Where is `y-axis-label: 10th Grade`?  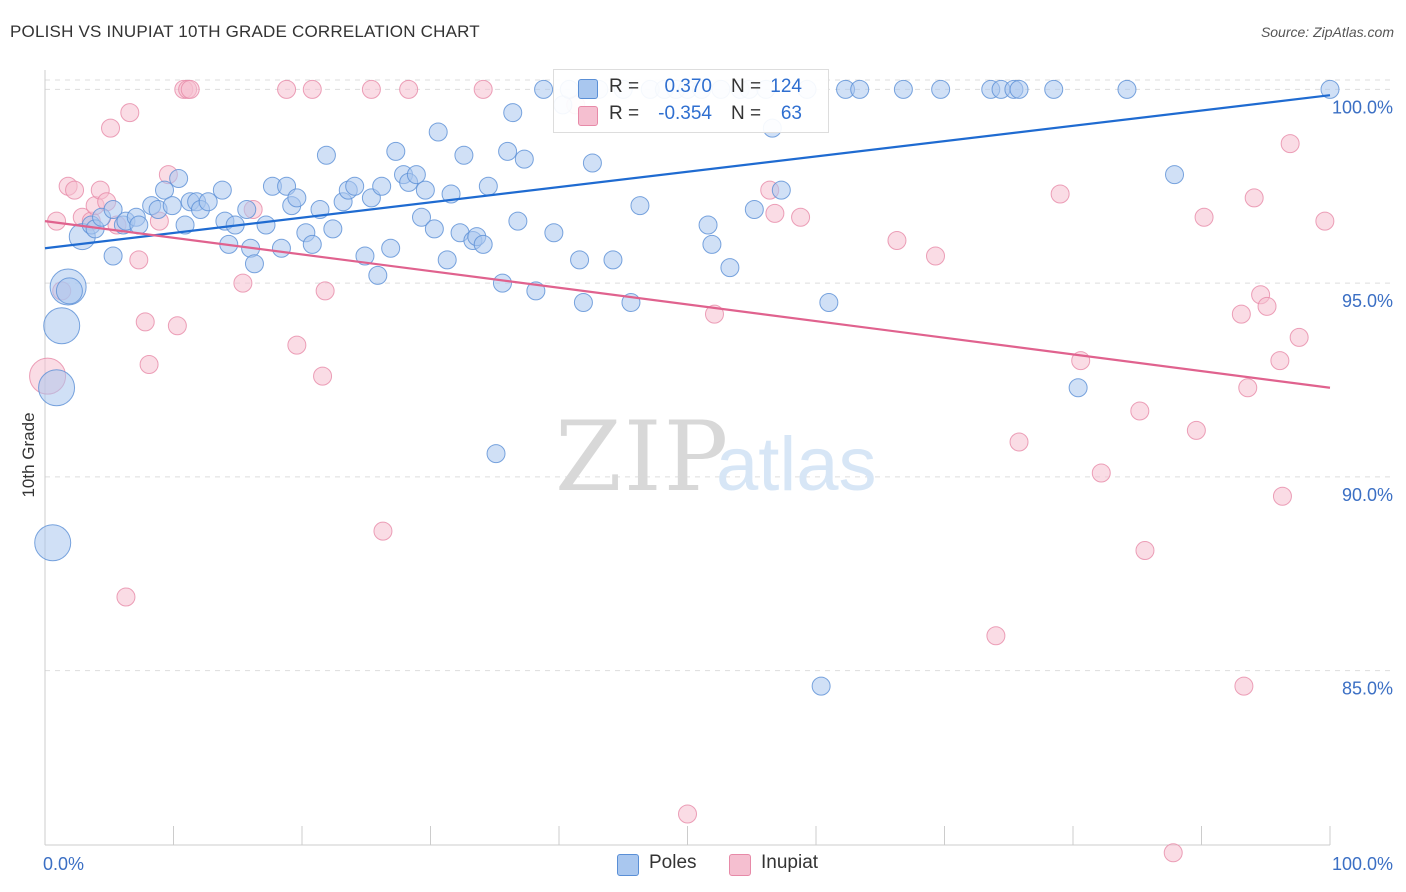 y-axis-label: 10th Grade is located at coordinates (28, 454).